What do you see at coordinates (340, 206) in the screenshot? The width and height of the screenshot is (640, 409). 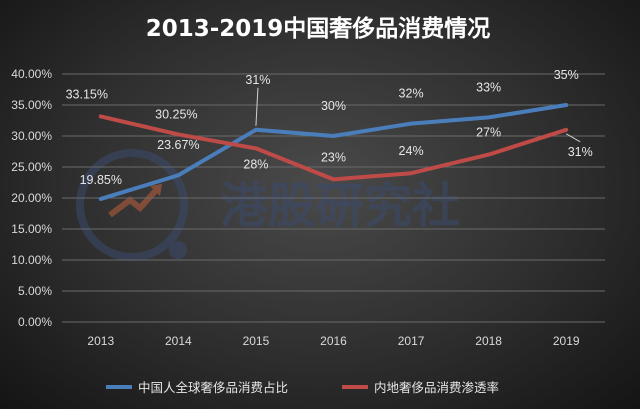 I see `watermark-text: 港股研究社` at bounding box center [340, 206].